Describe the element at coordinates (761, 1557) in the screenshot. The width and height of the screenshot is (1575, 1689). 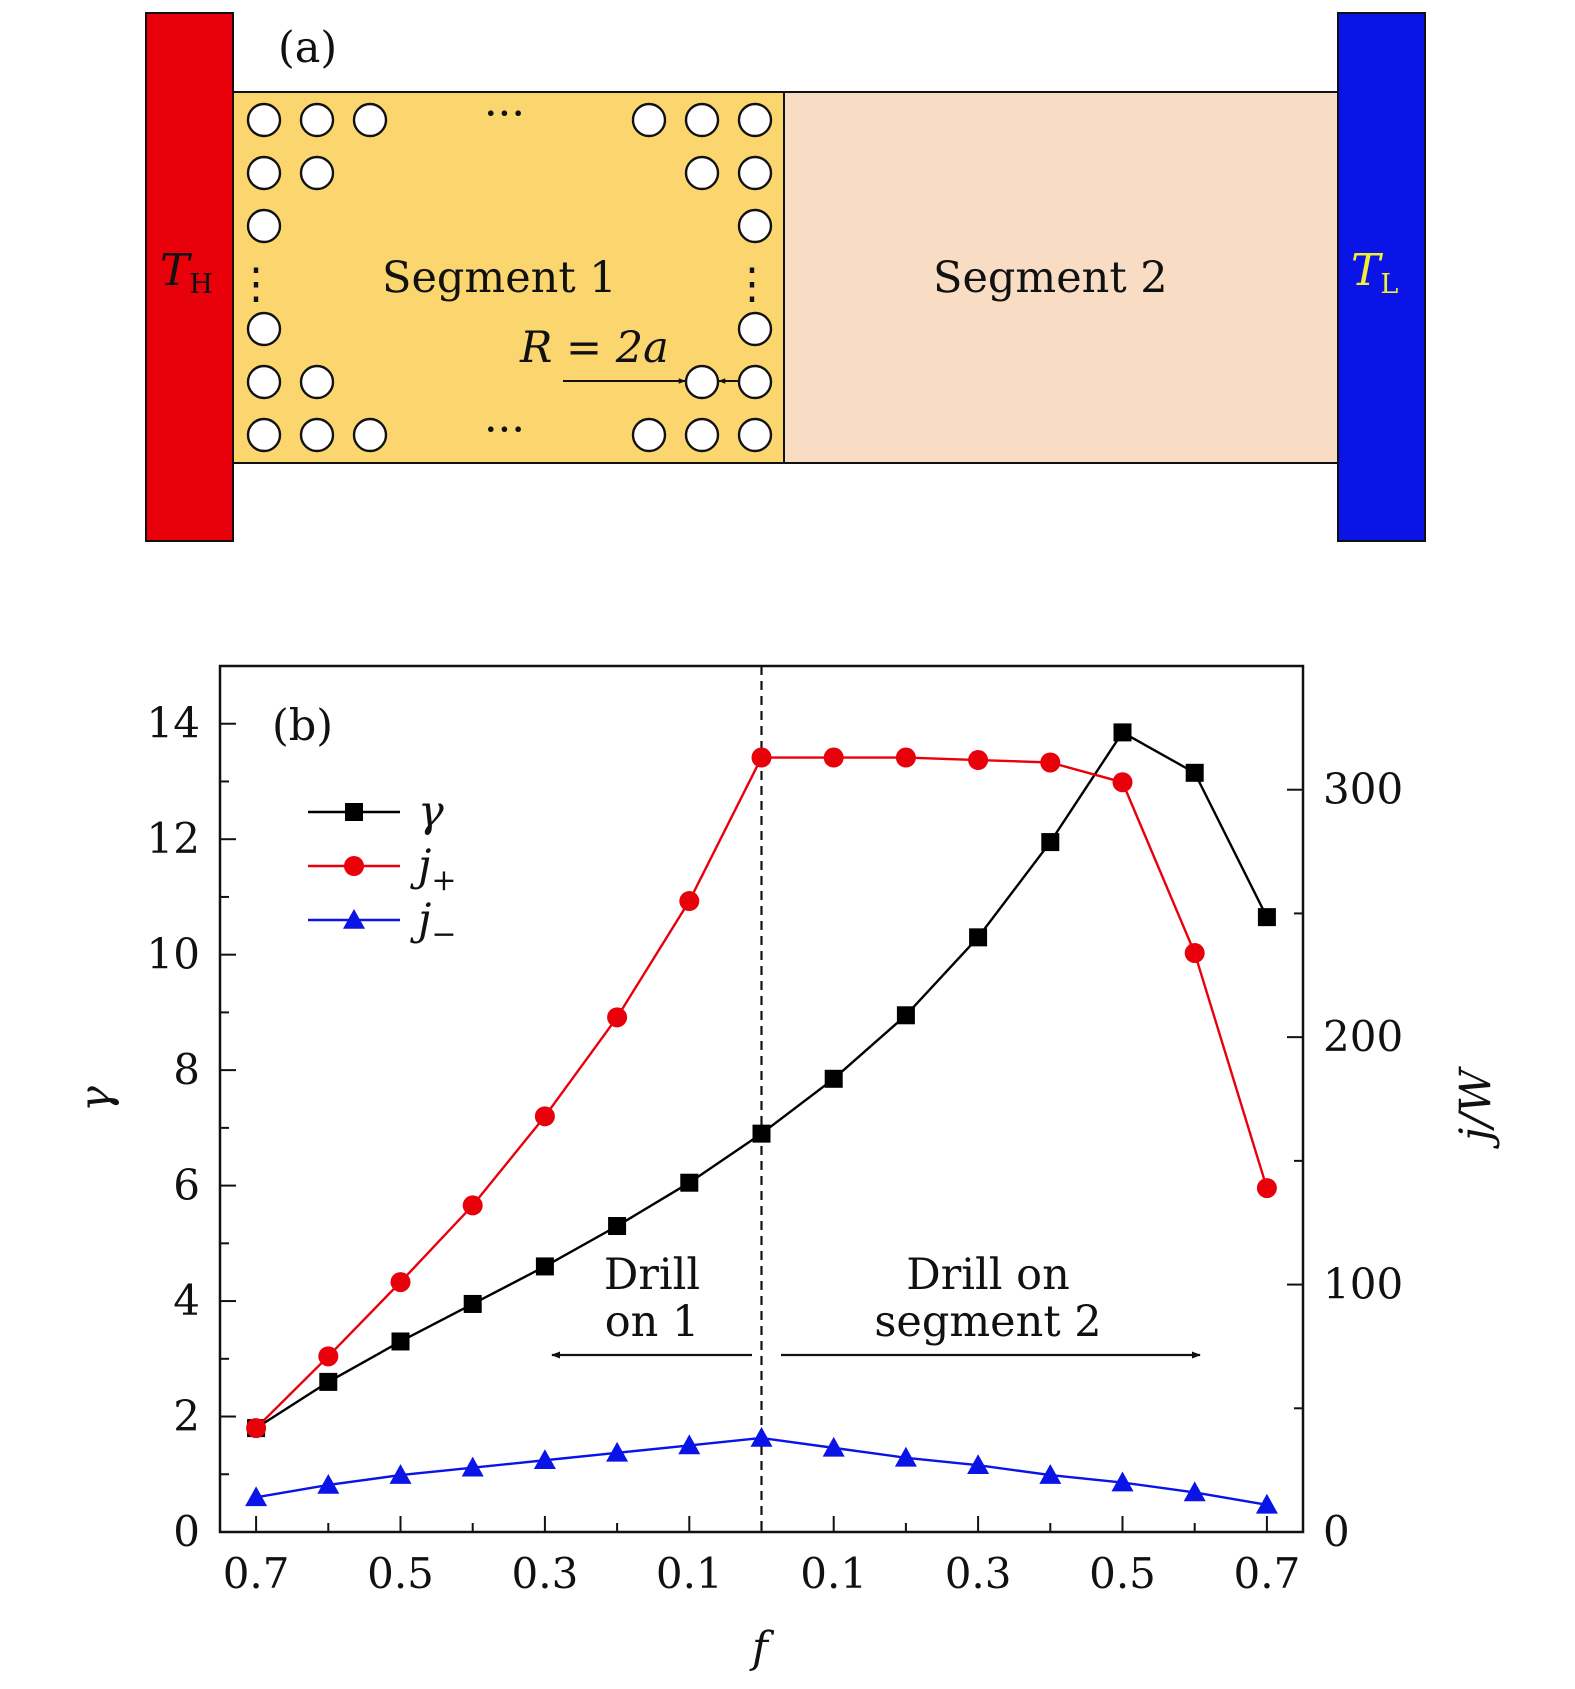
I see `x-axis: 0.7 0.5 0.3 0.1 0.1 0.3 0.5 0.7` at that location.